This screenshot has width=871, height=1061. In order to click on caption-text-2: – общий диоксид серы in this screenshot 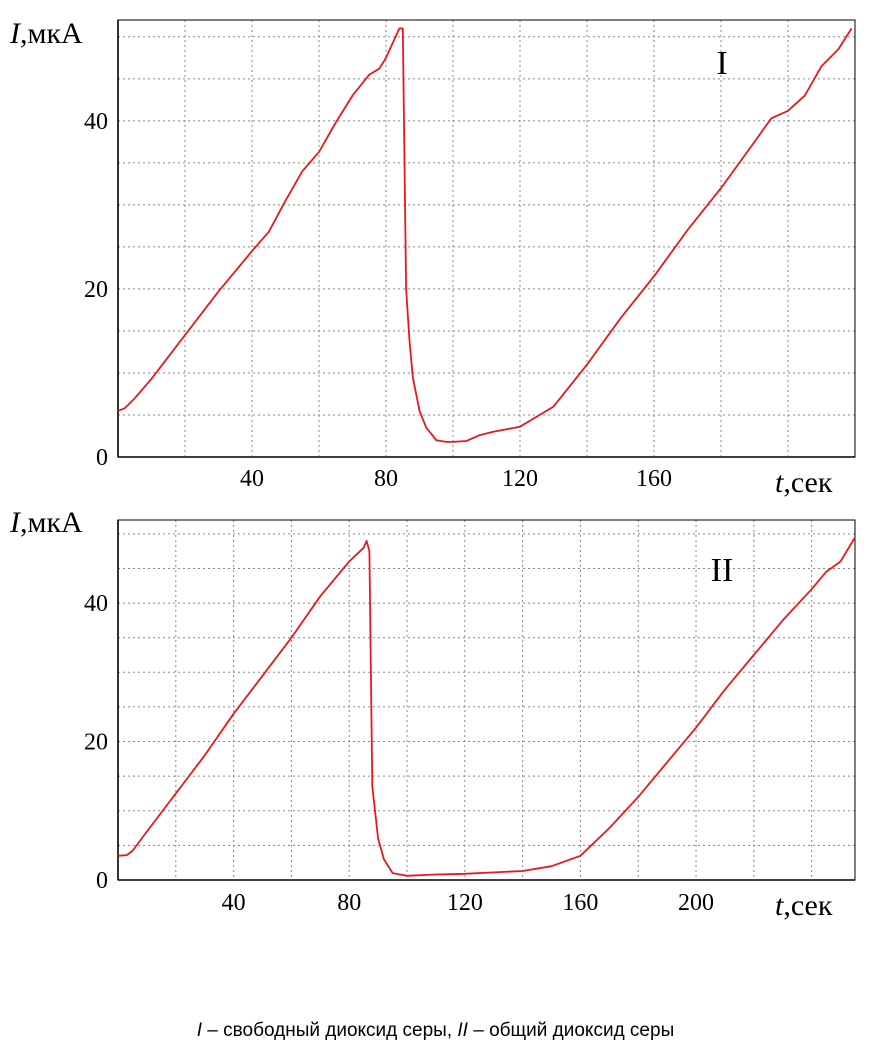, I will do `click(571, 1030)`.